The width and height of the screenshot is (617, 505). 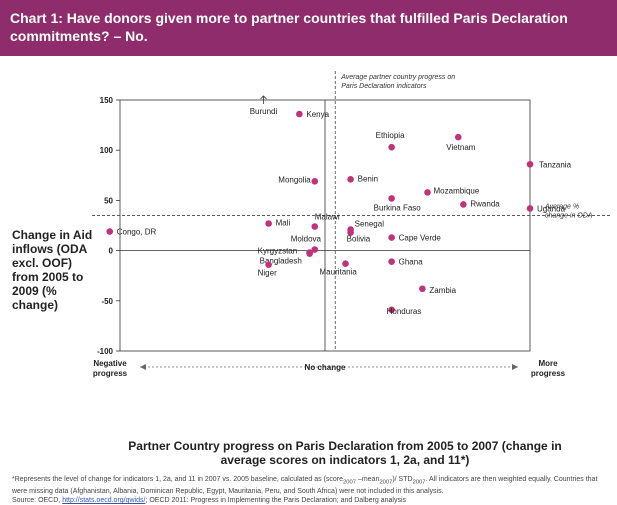 What do you see at coordinates (137, 232) in the screenshot?
I see `data-point-label: Congo, DR` at bounding box center [137, 232].